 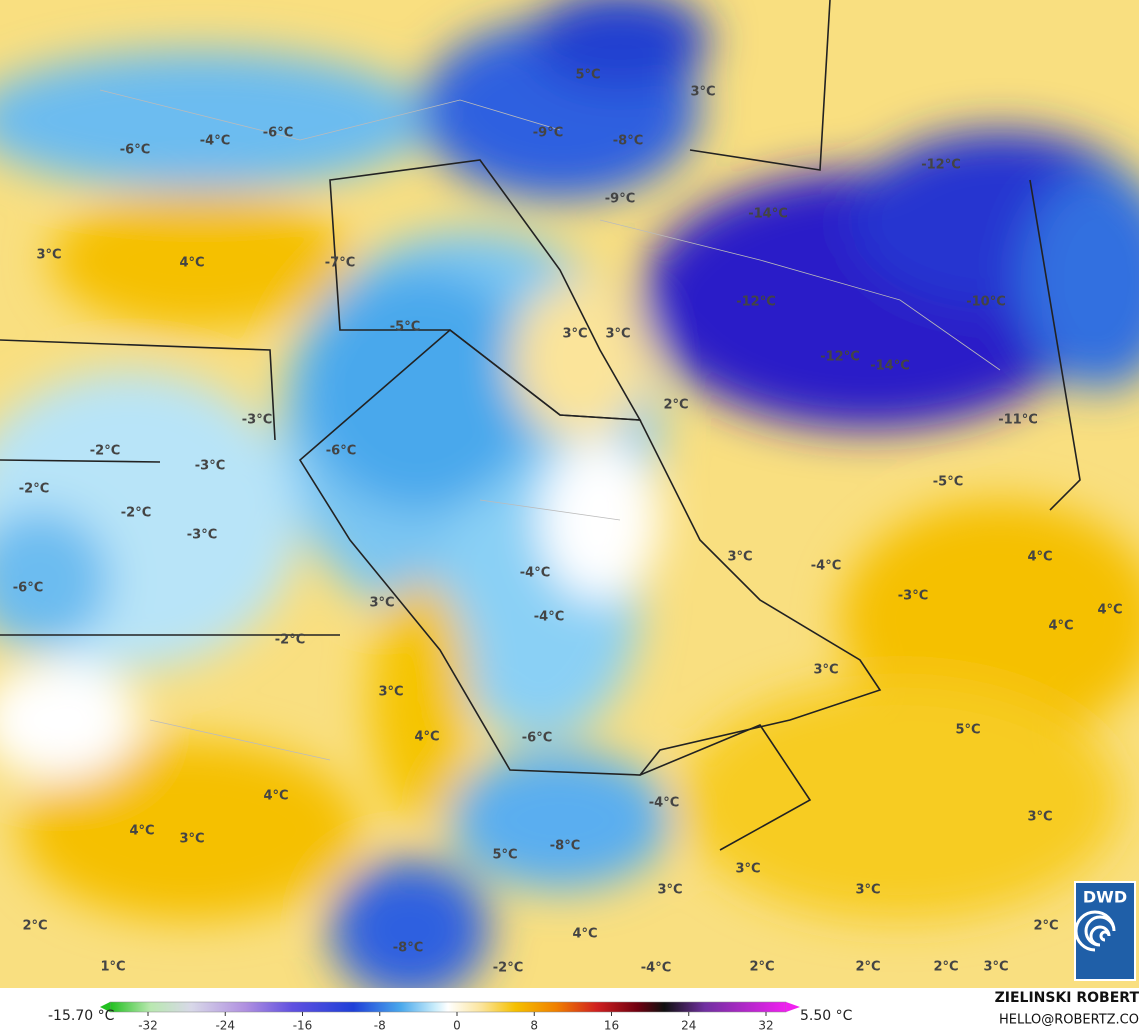 What do you see at coordinates (1067, 998) in the screenshot?
I see `credit-name: ZIELINSKI ROBERT` at bounding box center [1067, 998].